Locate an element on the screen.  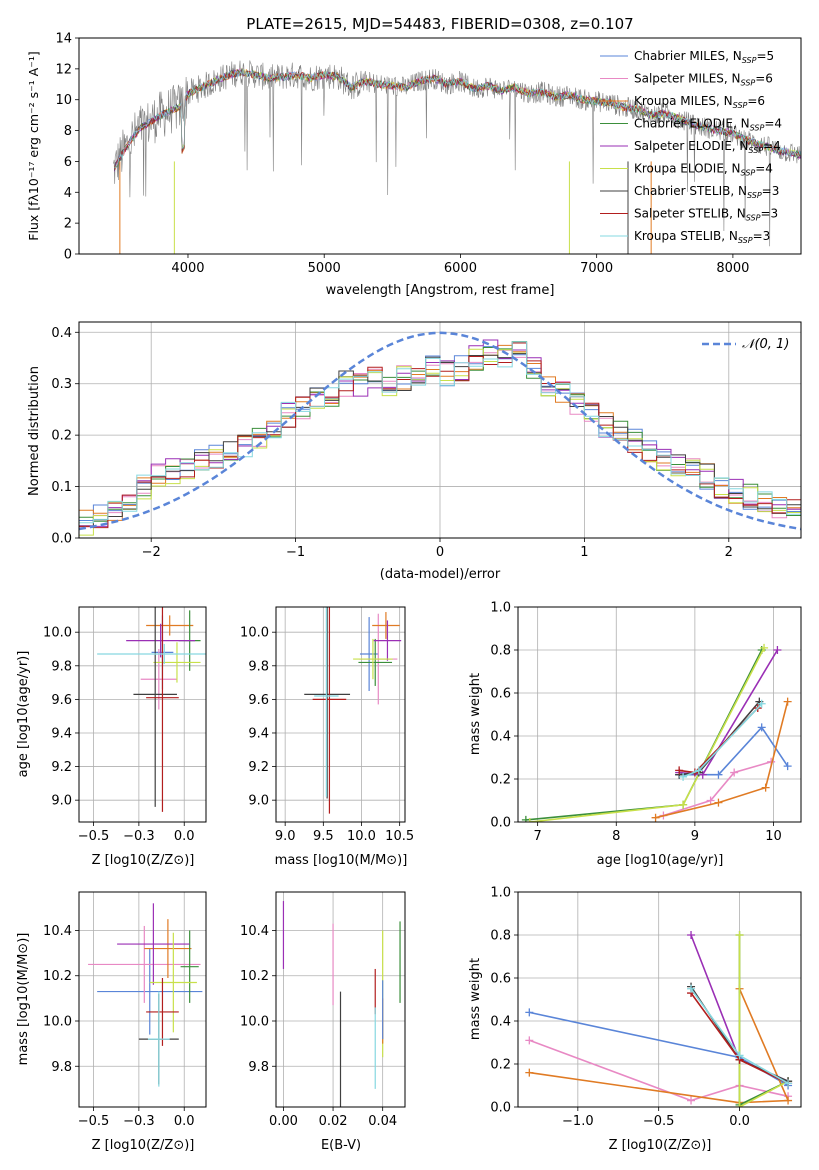
age-vs-Z-plot-area: −0.5 −0.3 0.0 9.0 9.2 9.4 9.6 9.8 10.0 is located at coordinates (125, 725).